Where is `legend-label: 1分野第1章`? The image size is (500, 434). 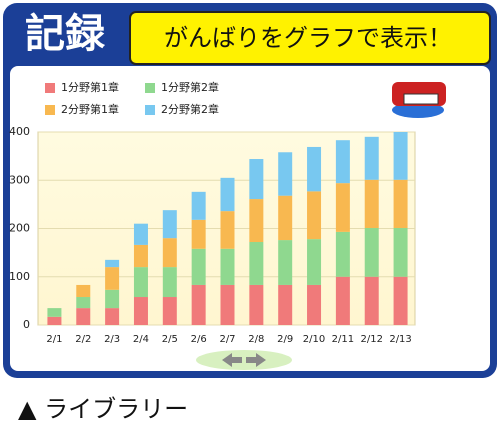
legend-label: 1分野第1章 is located at coordinates (90, 87).